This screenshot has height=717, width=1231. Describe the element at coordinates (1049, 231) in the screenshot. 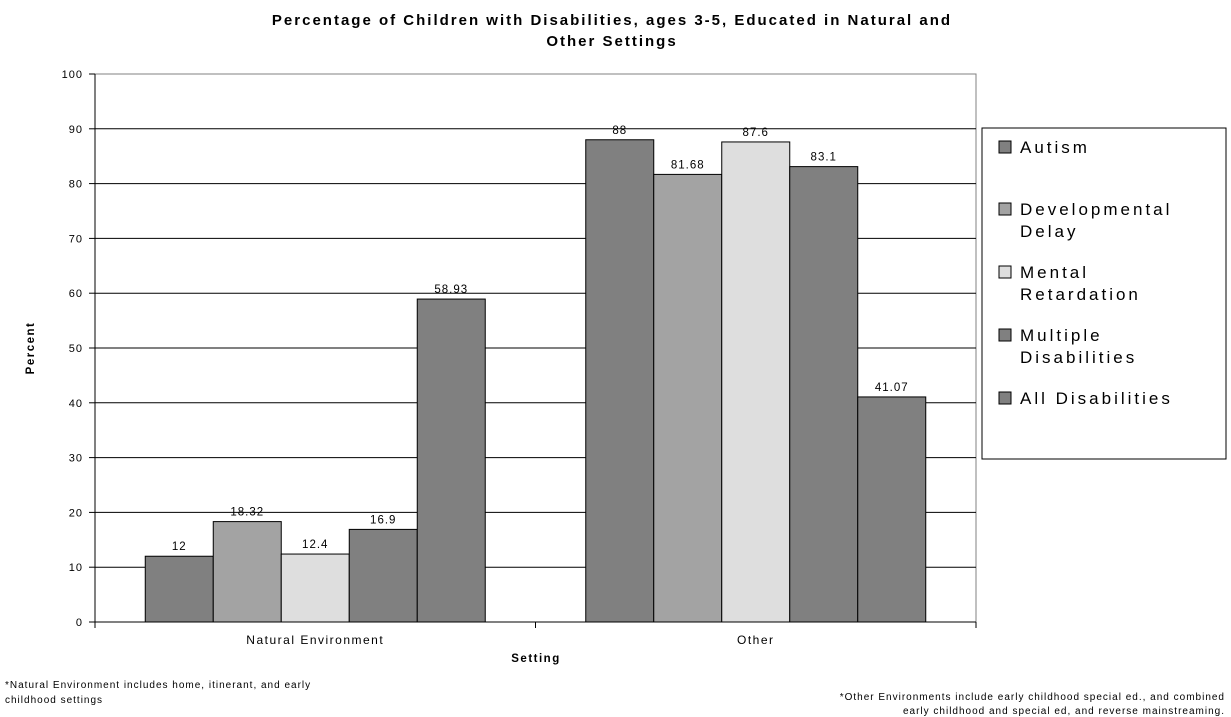

I see `legend-label: Delay` at that location.